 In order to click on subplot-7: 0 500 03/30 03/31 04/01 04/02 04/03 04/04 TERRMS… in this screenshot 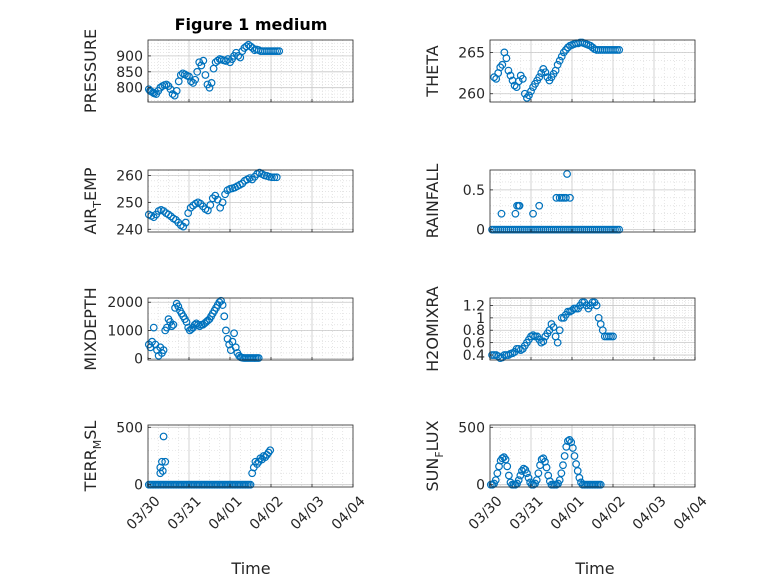, I will do `click(225, 476)`.